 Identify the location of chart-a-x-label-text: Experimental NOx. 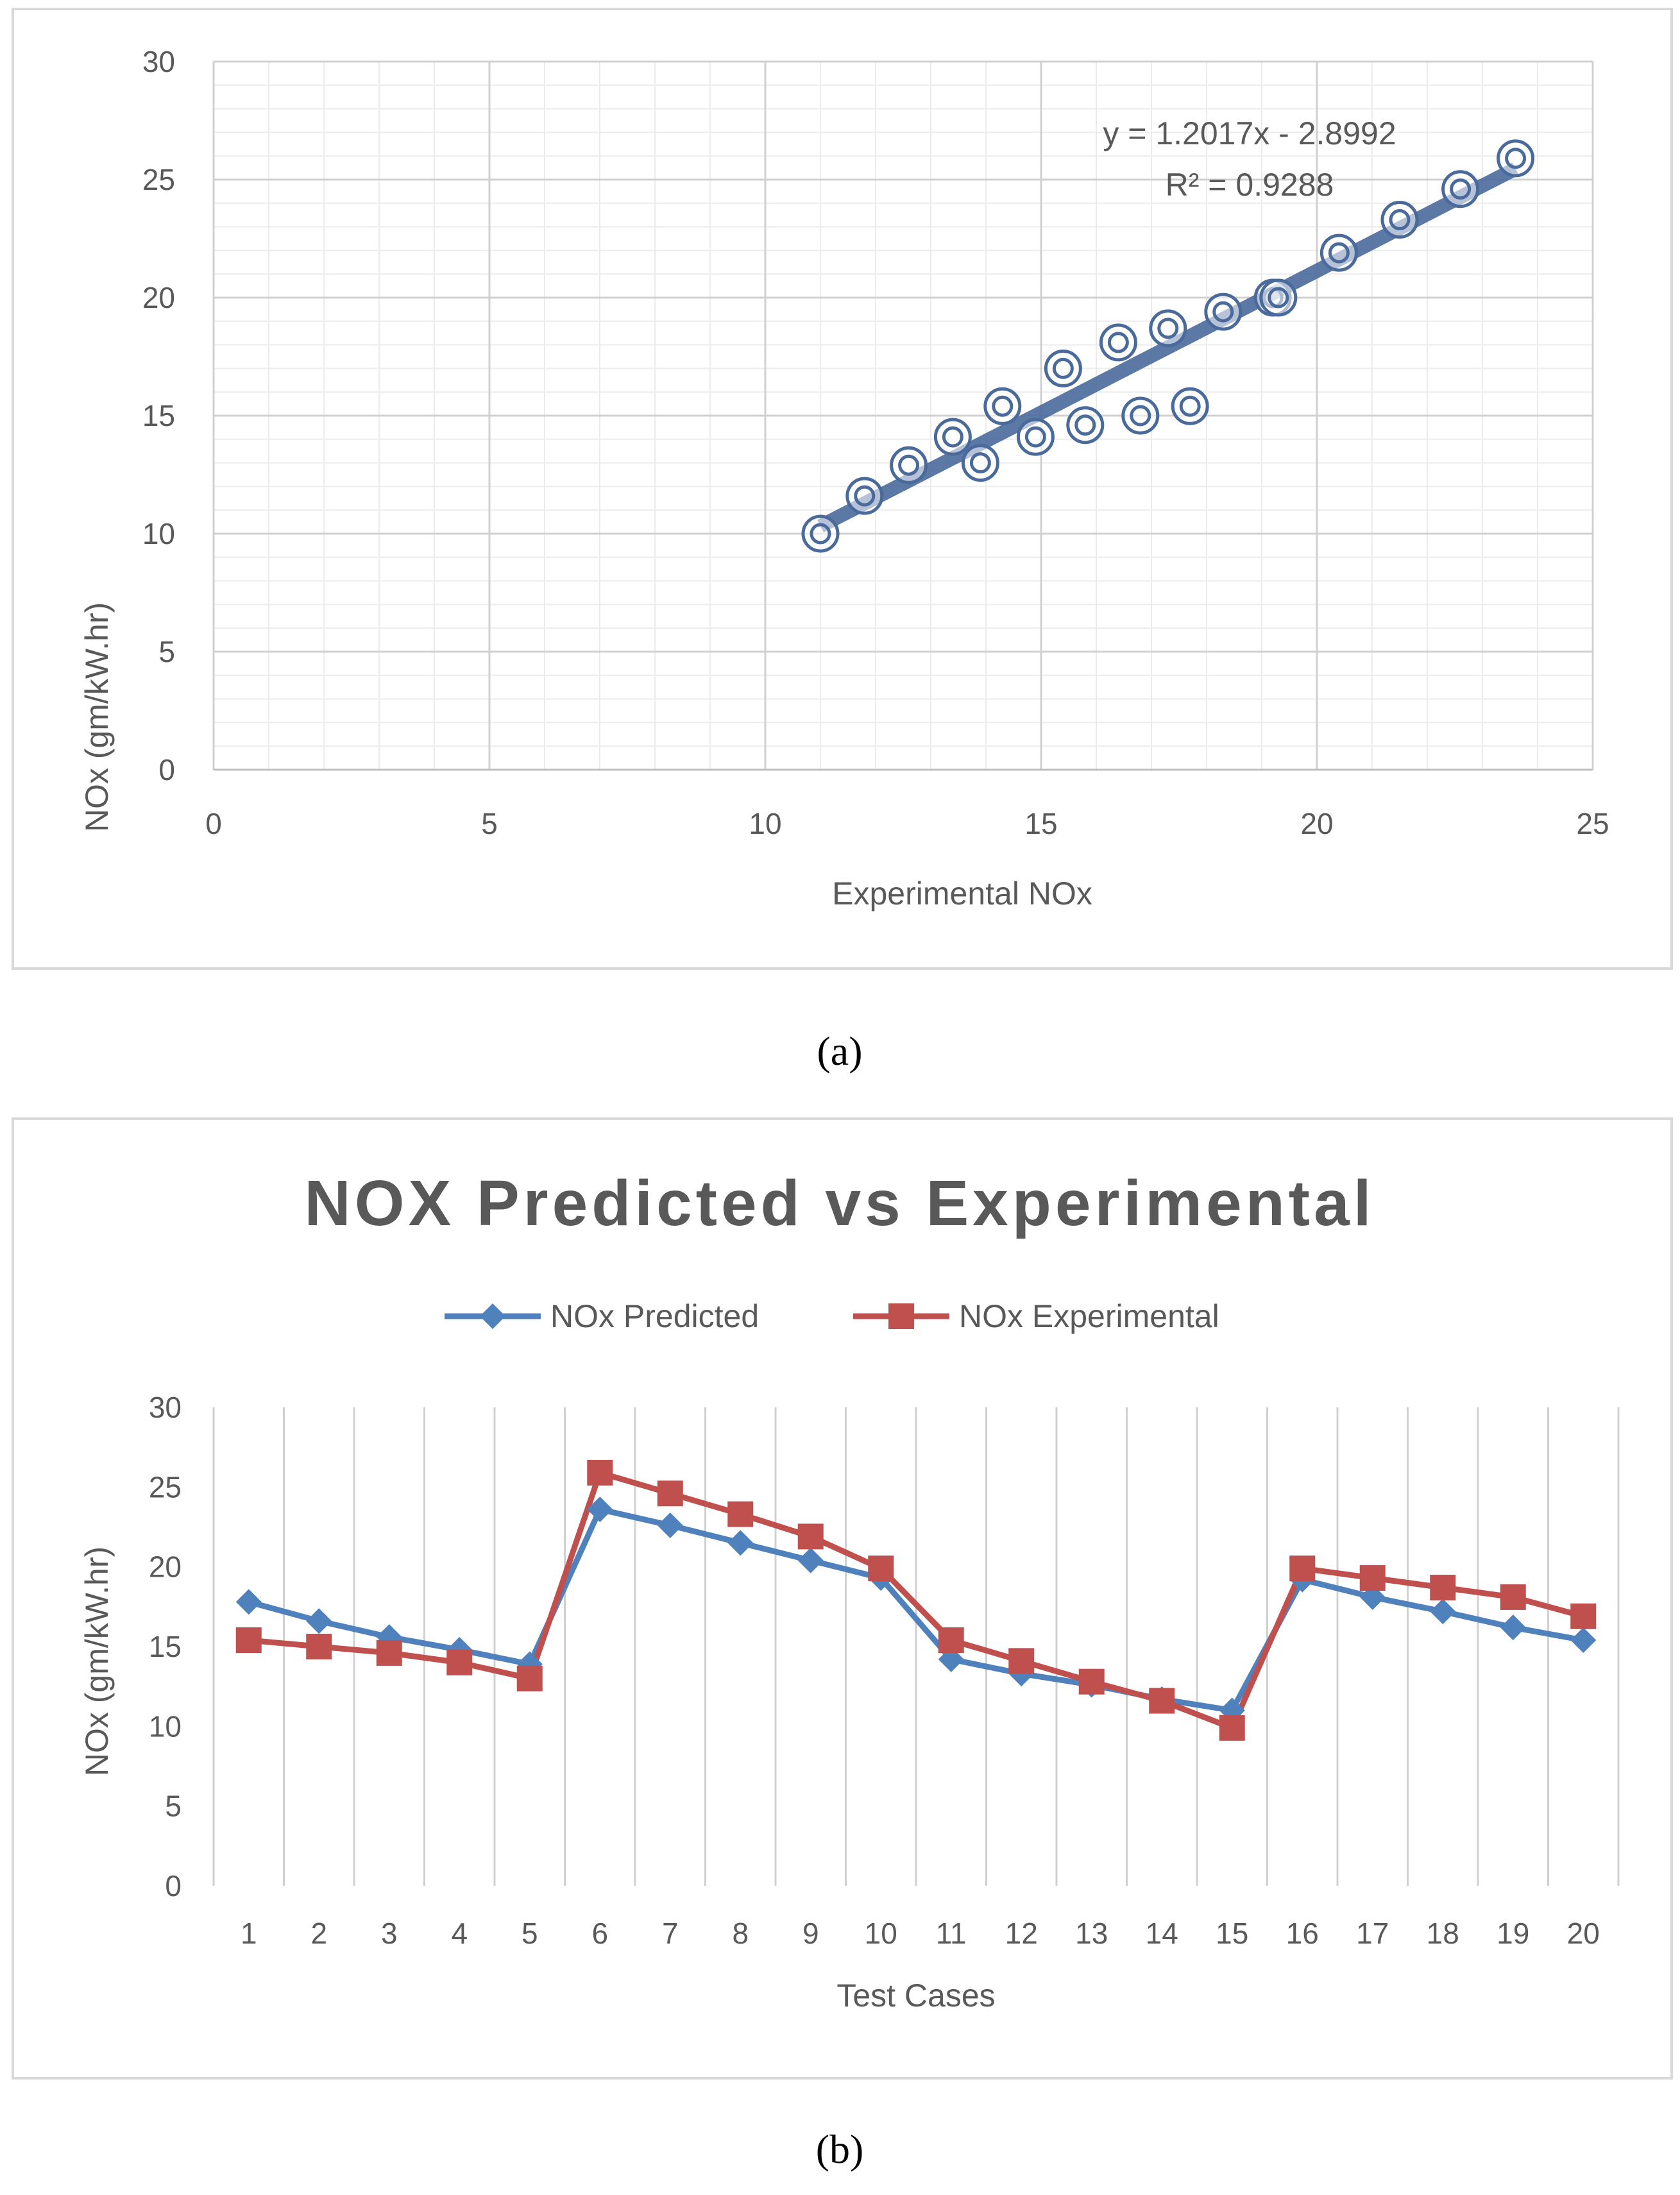
(962, 893).